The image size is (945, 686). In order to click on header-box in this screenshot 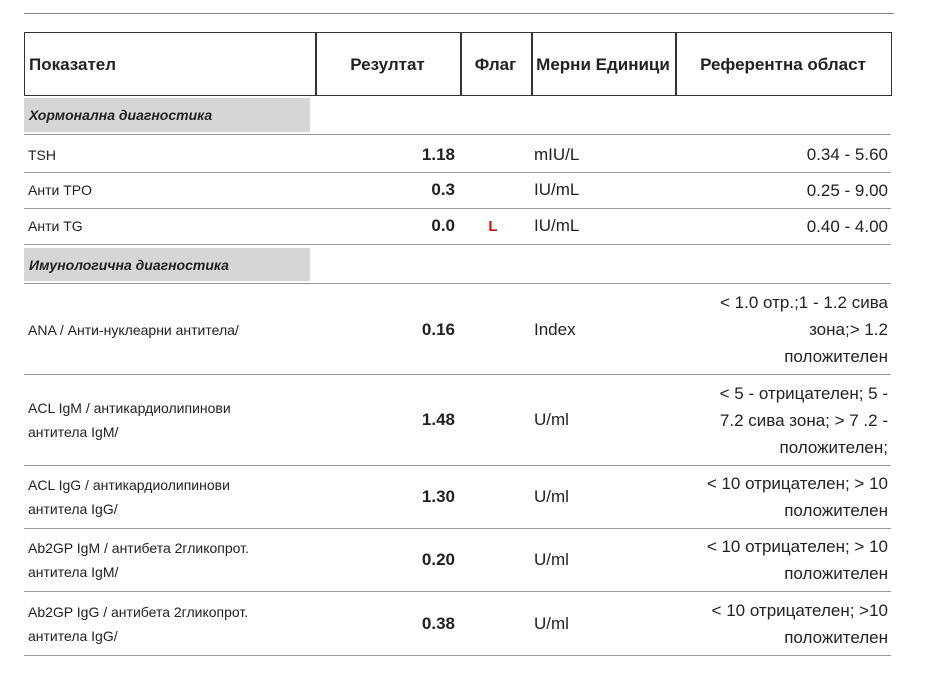, I will do `click(458, 64)`.